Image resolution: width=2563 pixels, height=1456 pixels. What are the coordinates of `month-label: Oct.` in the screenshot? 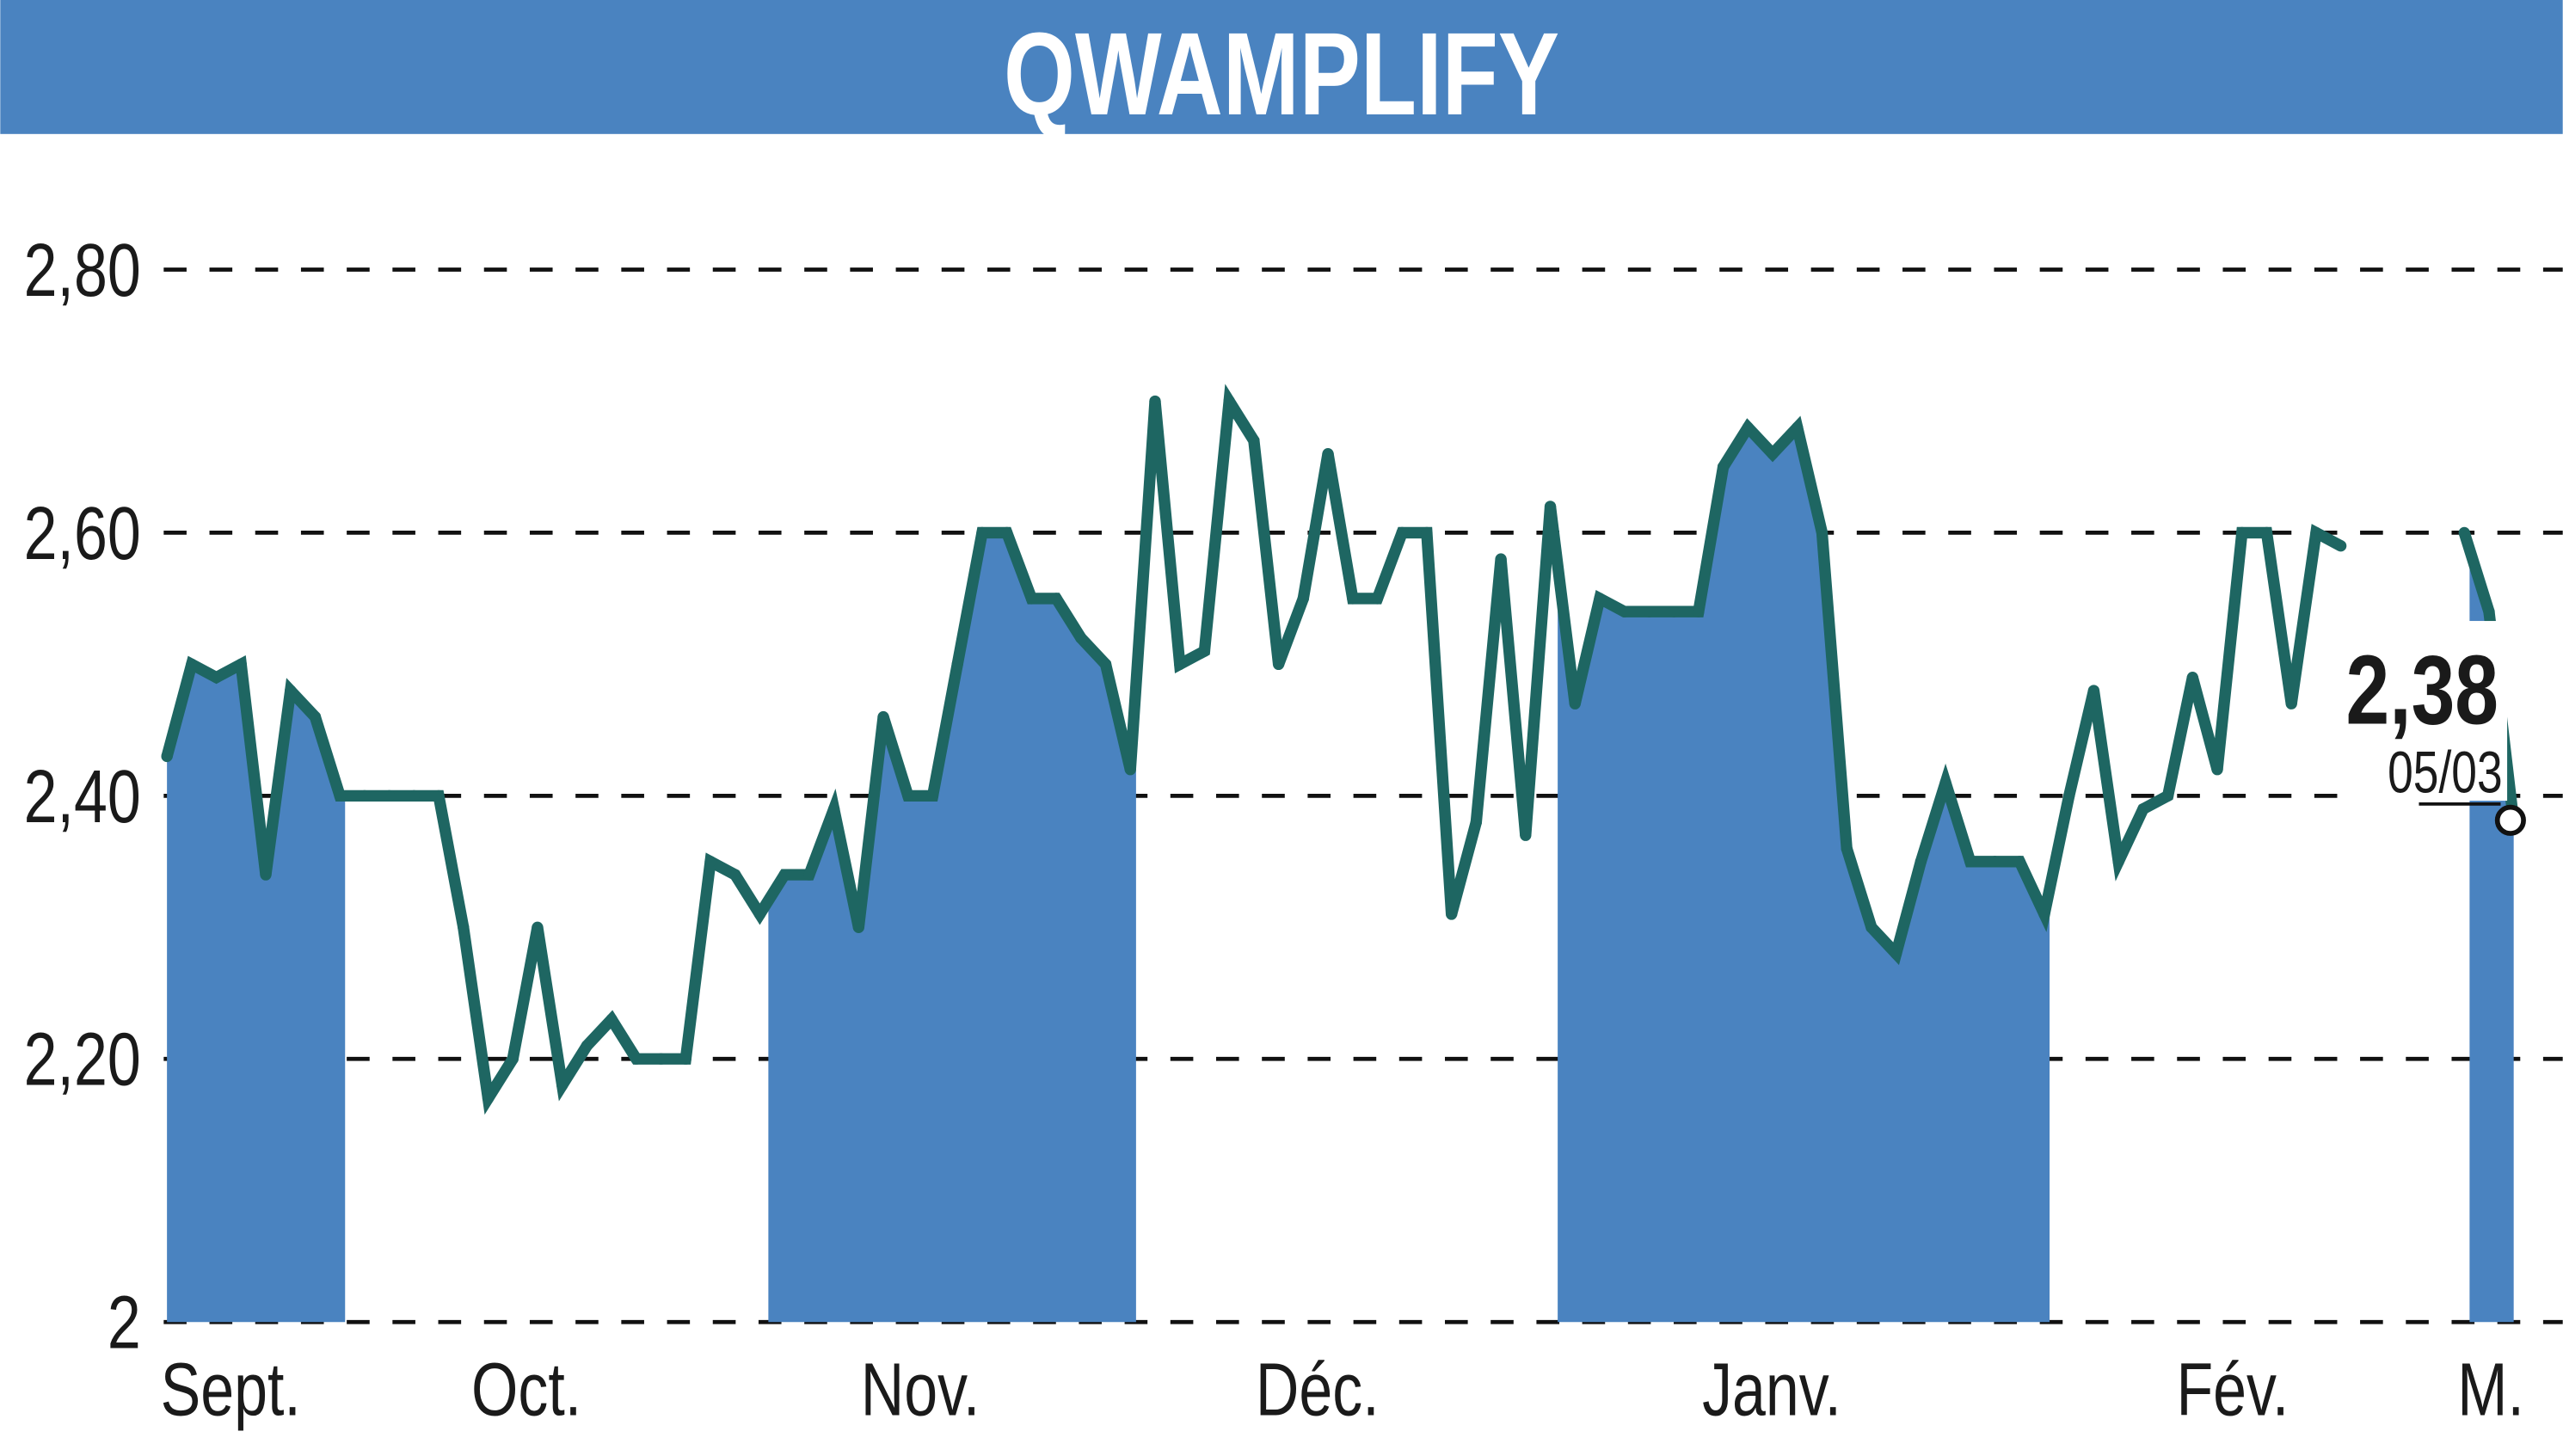 It's located at (526, 1389).